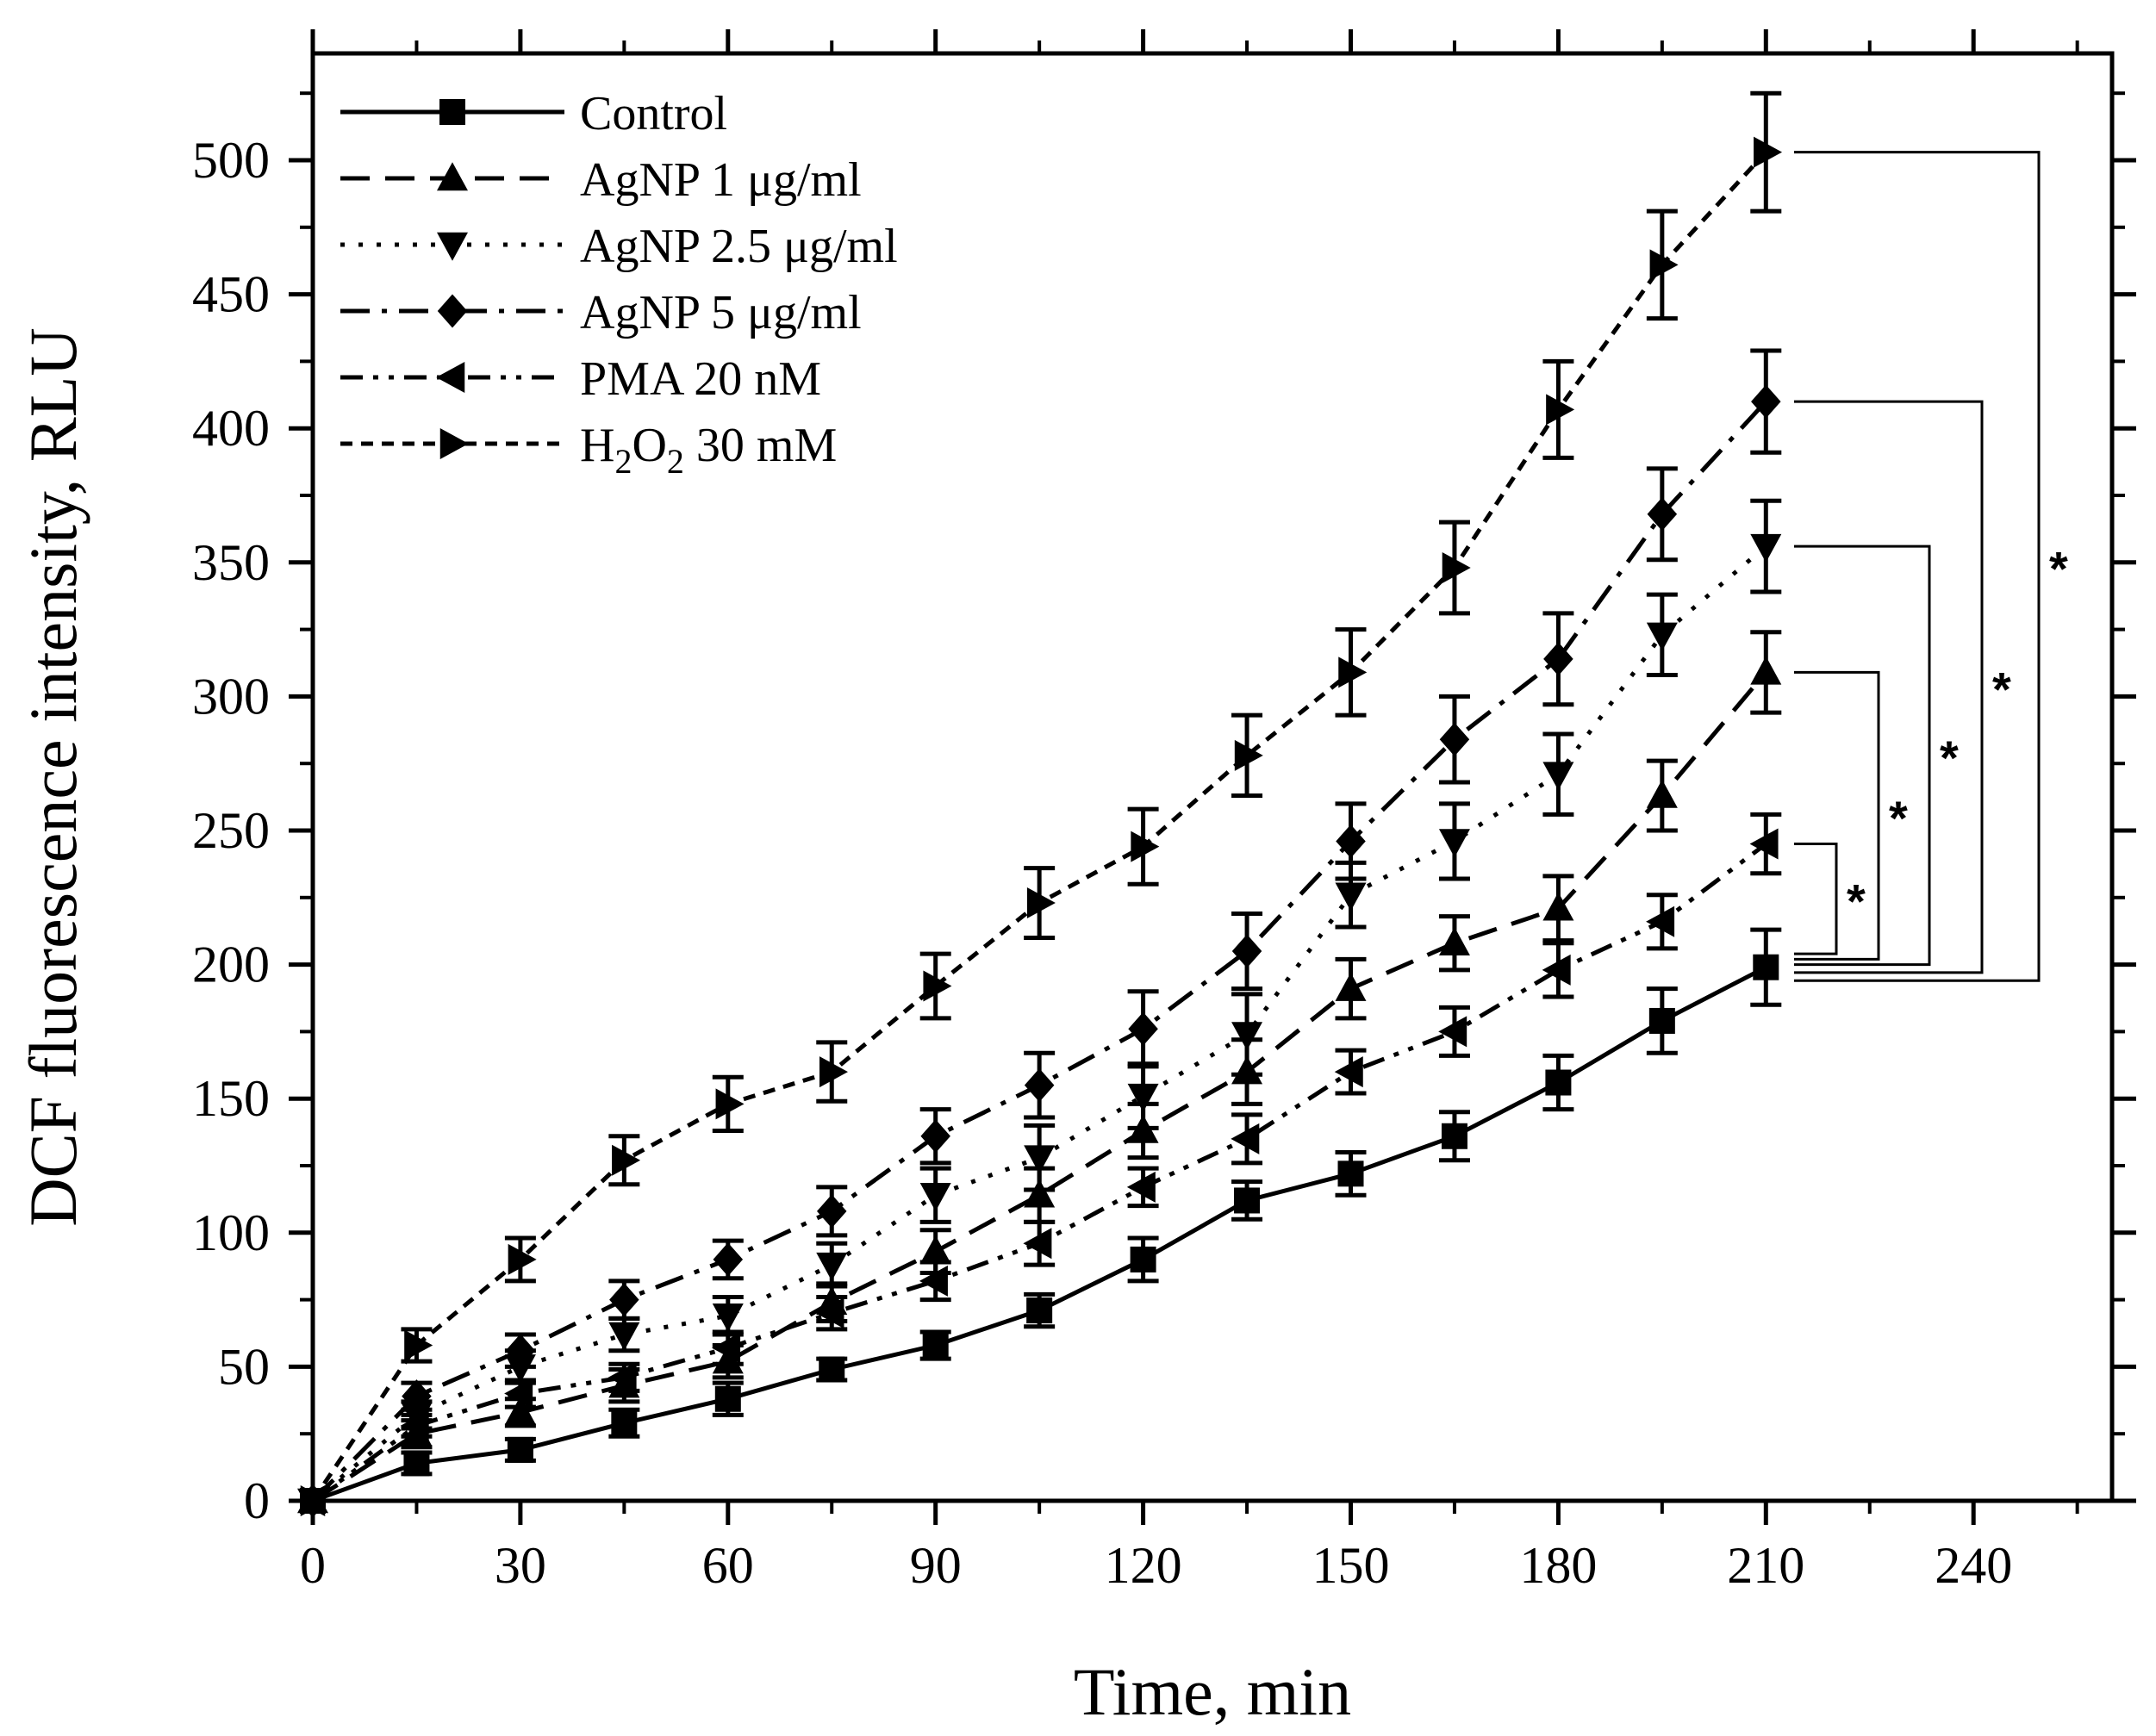  I want to click on legend-label-agnp-2-5: AgNP 2.5 μg/ml, so click(739, 247).